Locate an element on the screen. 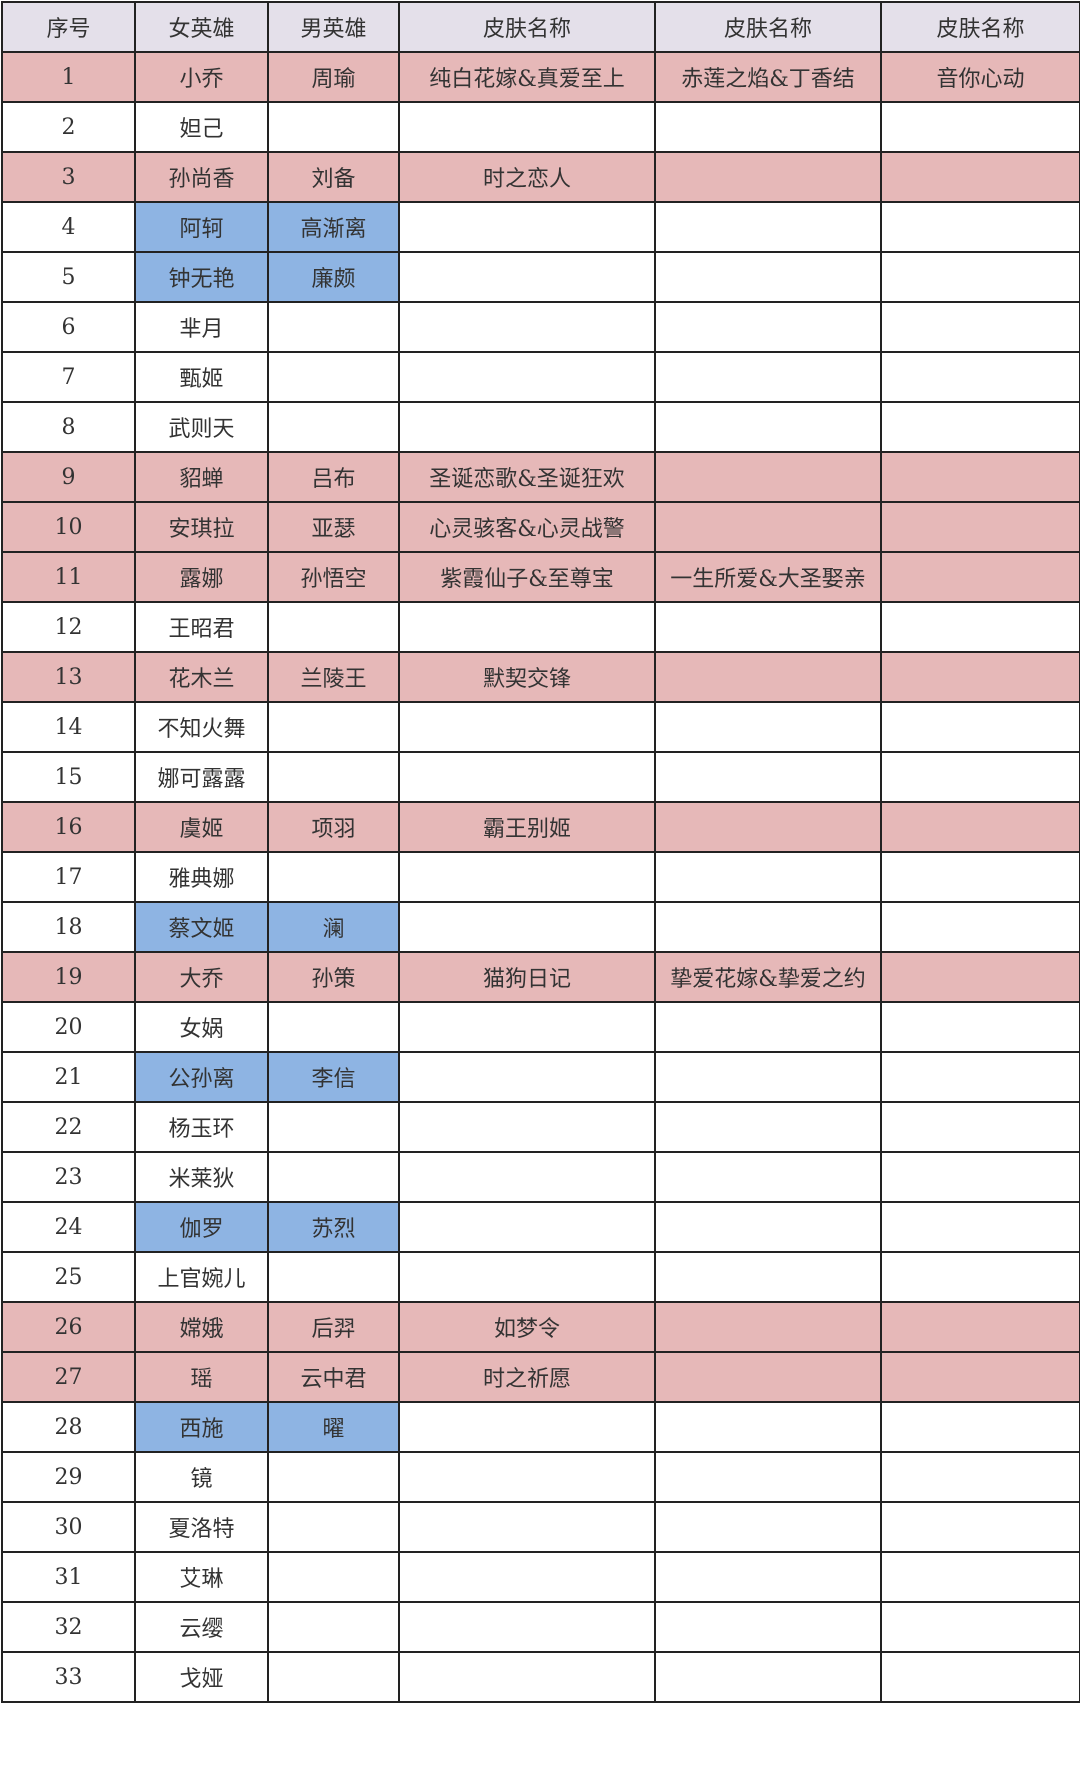 The height and width of the screenshot is (1765, 1080). index-cell: 21 is located at coordinates (68, 1077).